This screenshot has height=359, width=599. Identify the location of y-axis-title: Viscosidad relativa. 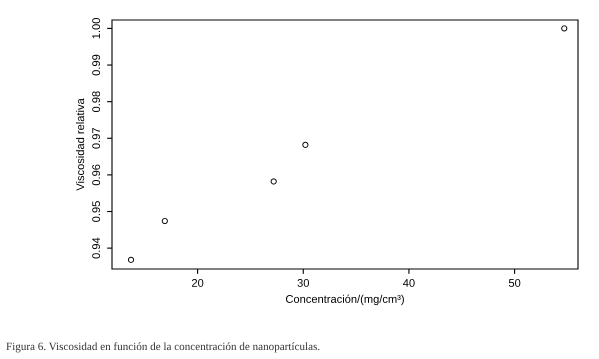
(80, 144).